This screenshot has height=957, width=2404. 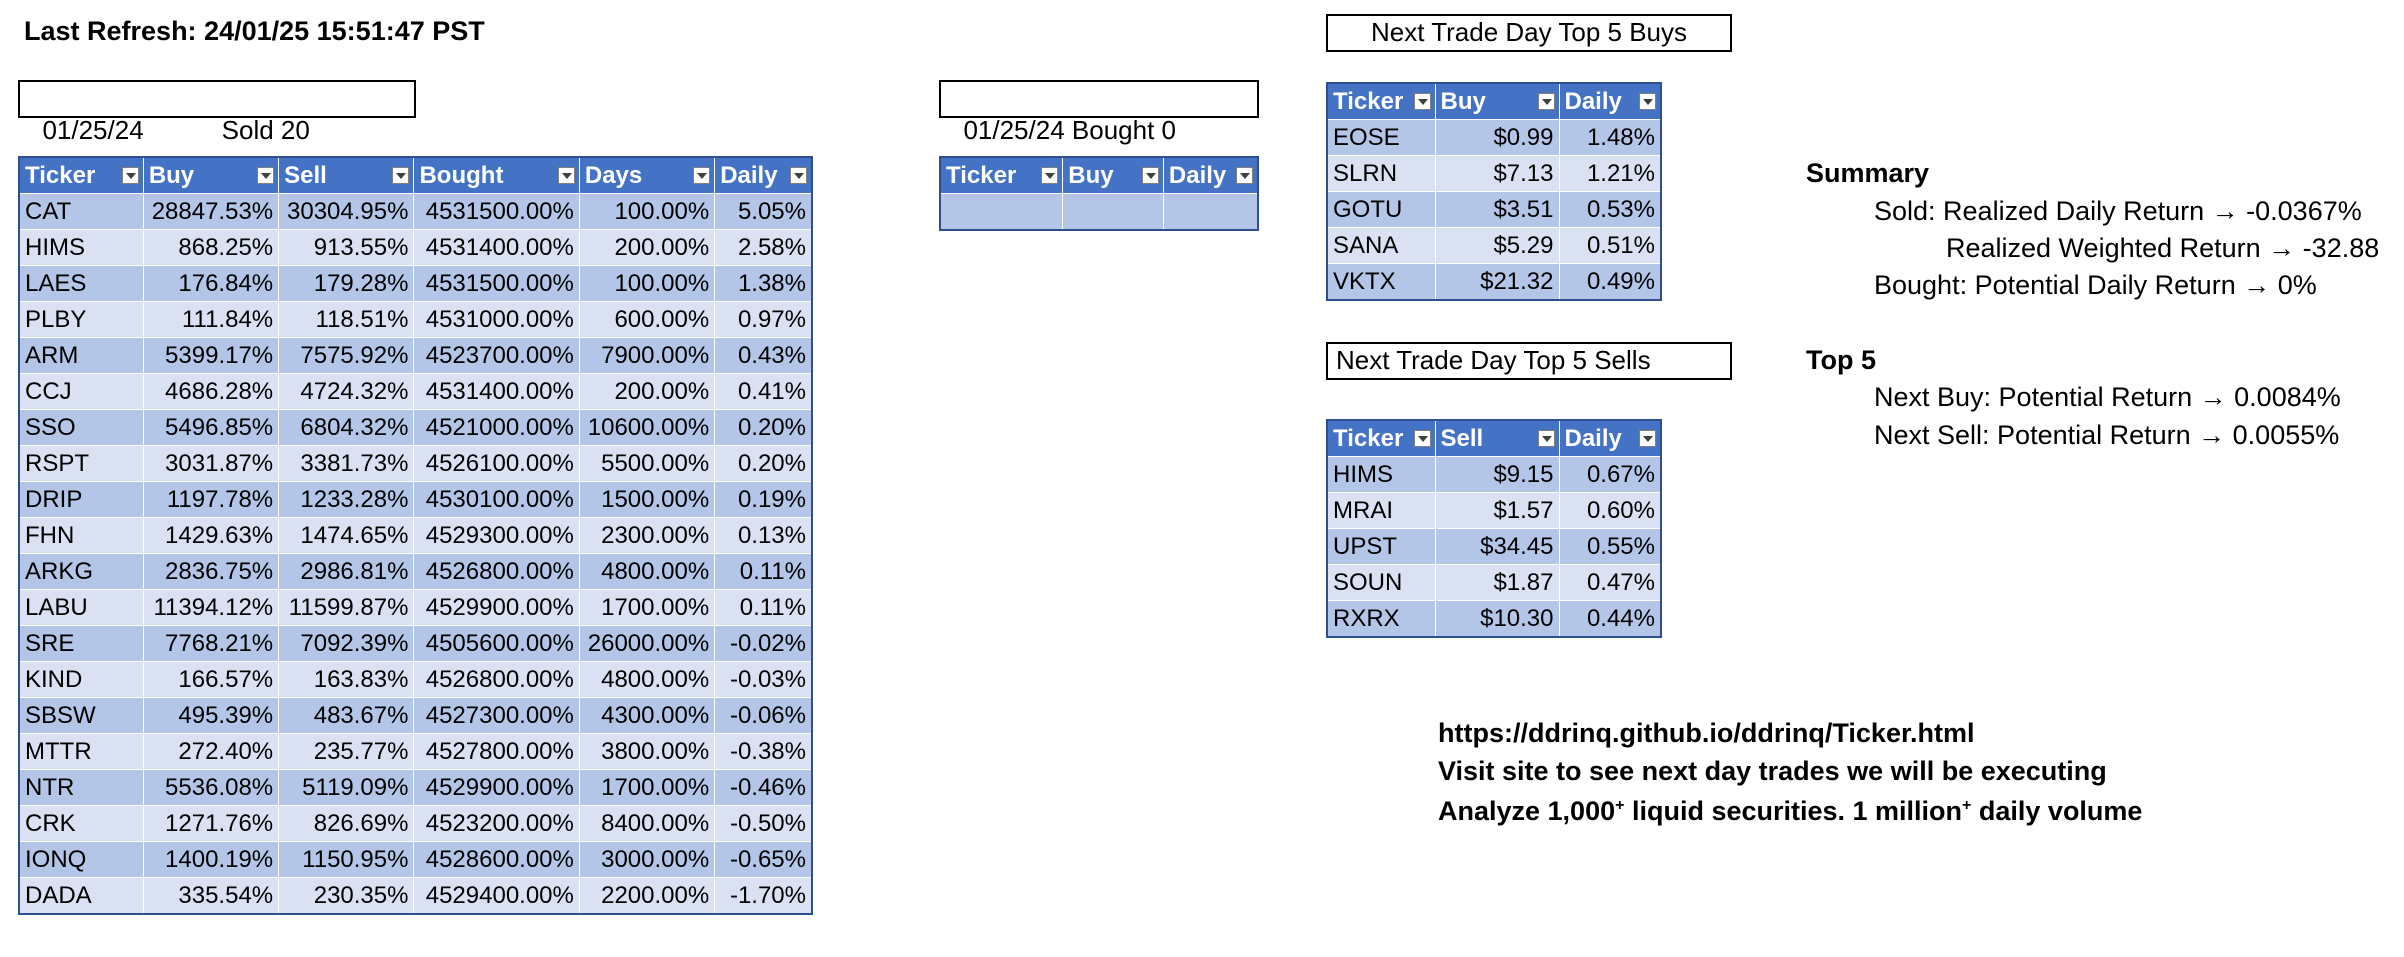 I want to click on table-cell: 5399.17%, so click(x=211, y=355).